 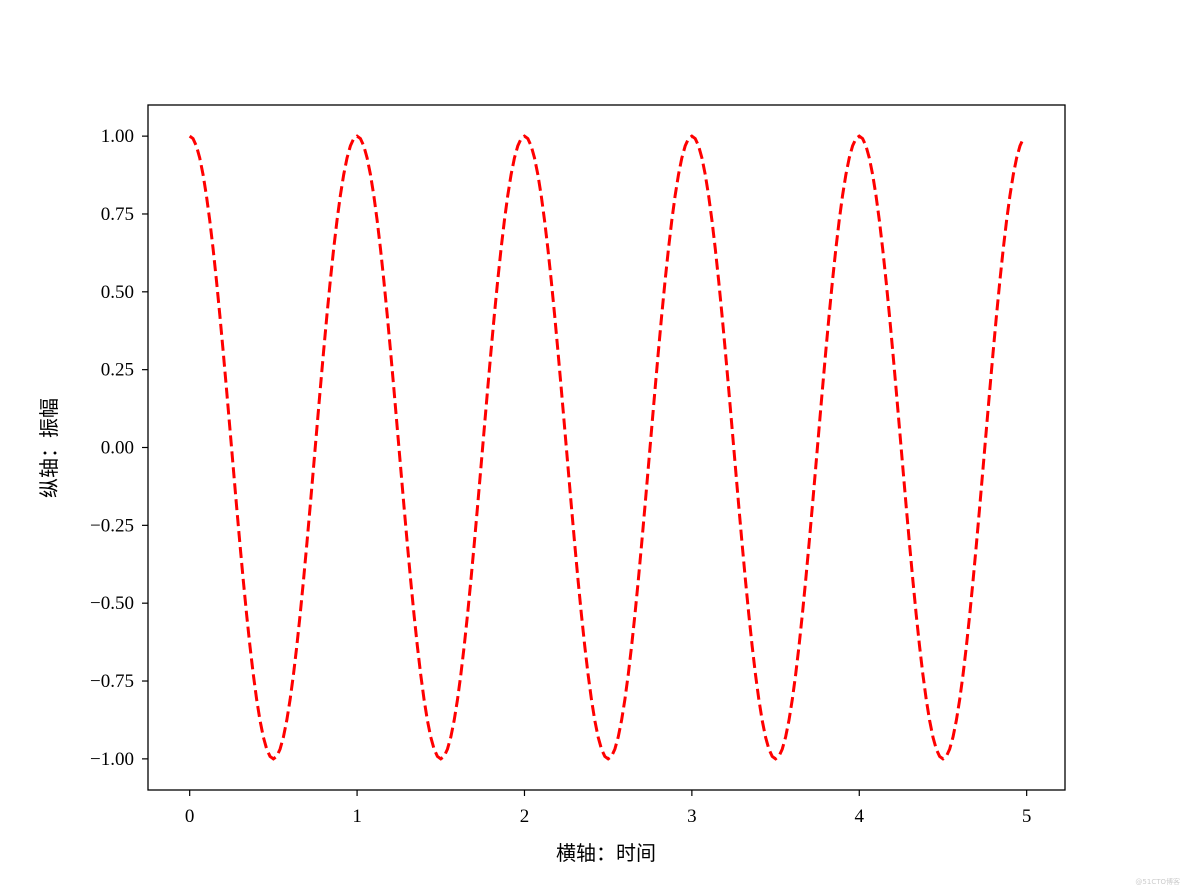 What do you see at coordinates (117, 292) in the screenshot?
I see `y-tick-label: 0.50` at bounding box center [117, 292].